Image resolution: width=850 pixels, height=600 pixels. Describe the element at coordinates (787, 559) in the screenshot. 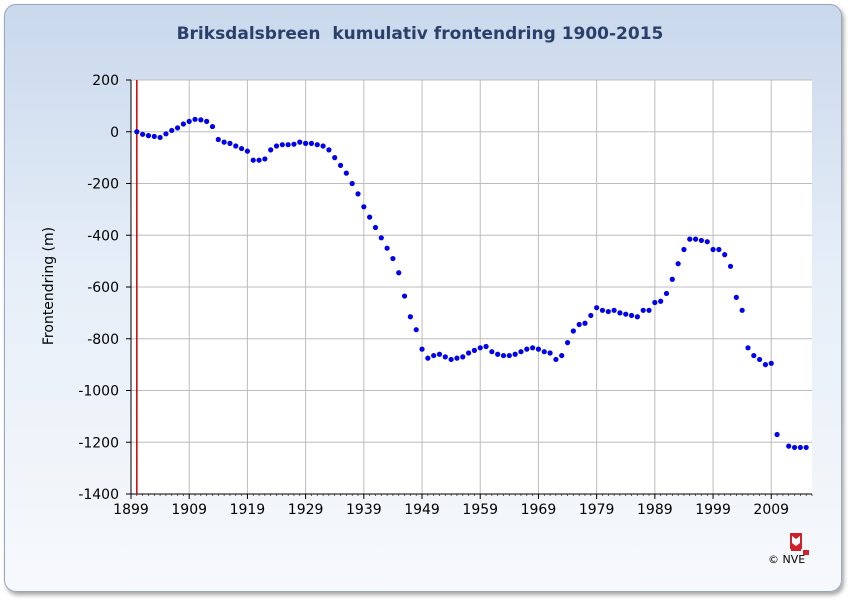

I see `copyright-text: © NVE` at that location.